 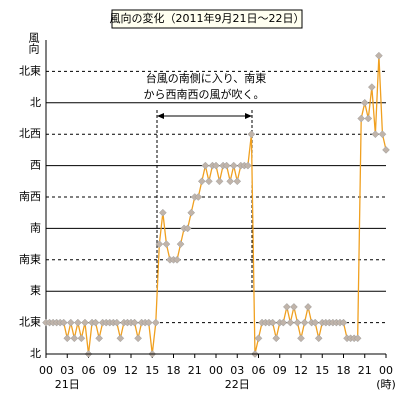 What do you see at coordinates (30, 196) in the screenshot?
I see `y-tick-label: 南西` at bounding box center [30, 196].